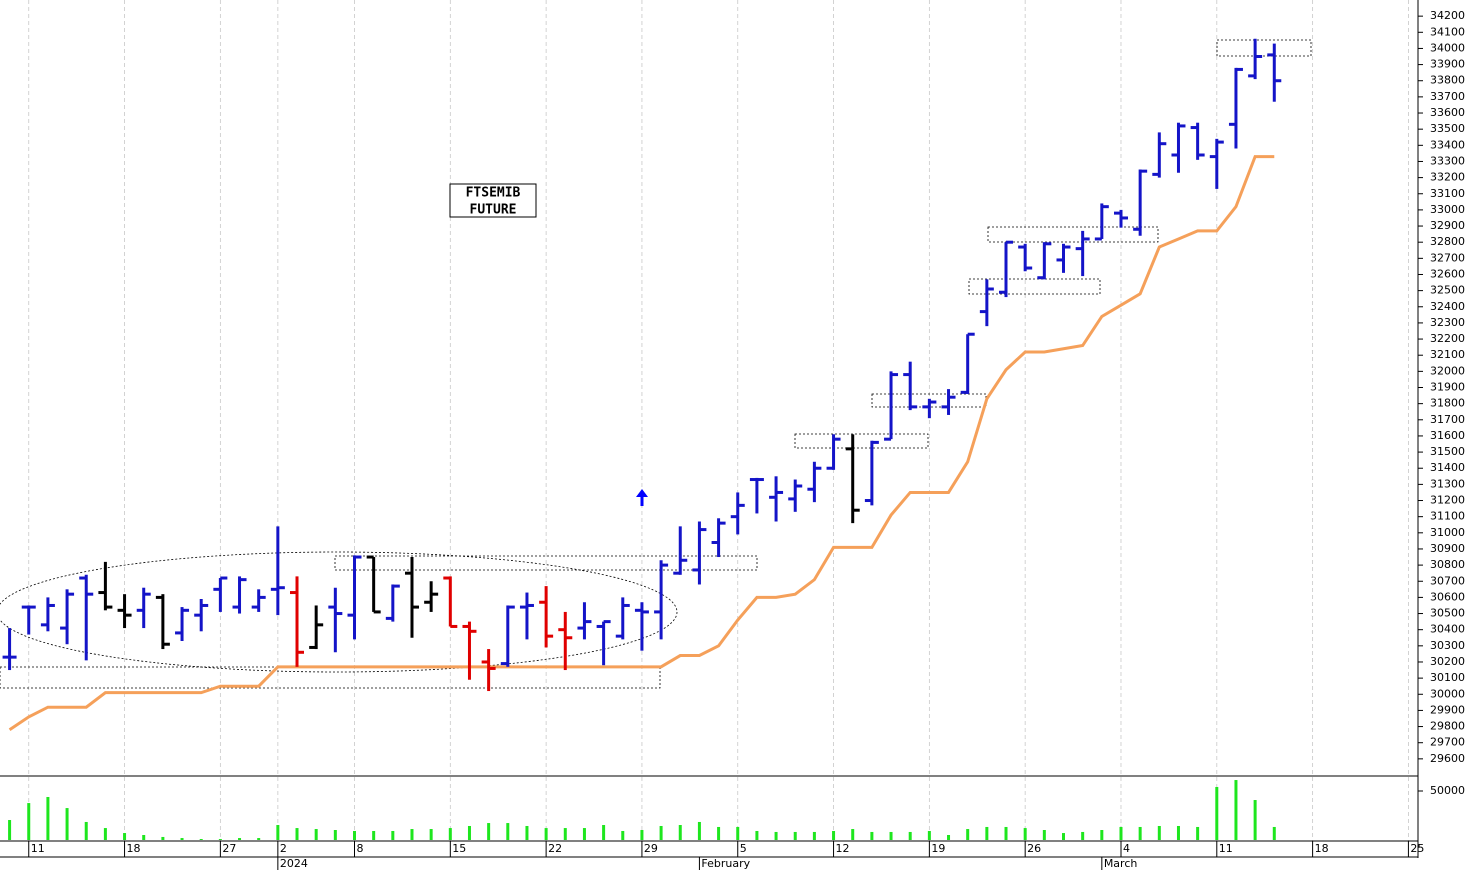 Image resolution: width=1467 pixels, height=874 pixels. I want to click on x-tick-label: 4, so click(1126, 848).